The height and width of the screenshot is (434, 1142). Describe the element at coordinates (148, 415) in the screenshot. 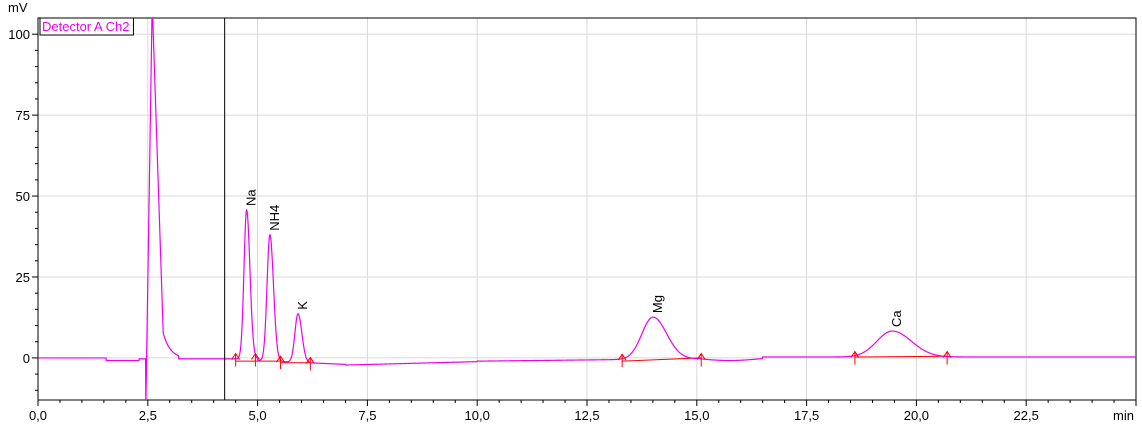

I see `x-tick-label: 2,5` at that location.